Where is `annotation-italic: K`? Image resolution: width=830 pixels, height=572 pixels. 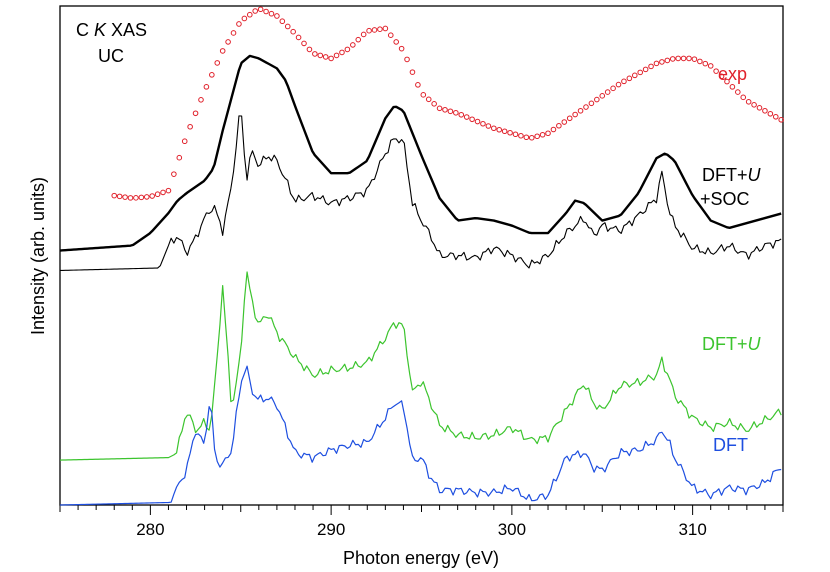 annotation-italic: K is located at coordinates (100, 30).